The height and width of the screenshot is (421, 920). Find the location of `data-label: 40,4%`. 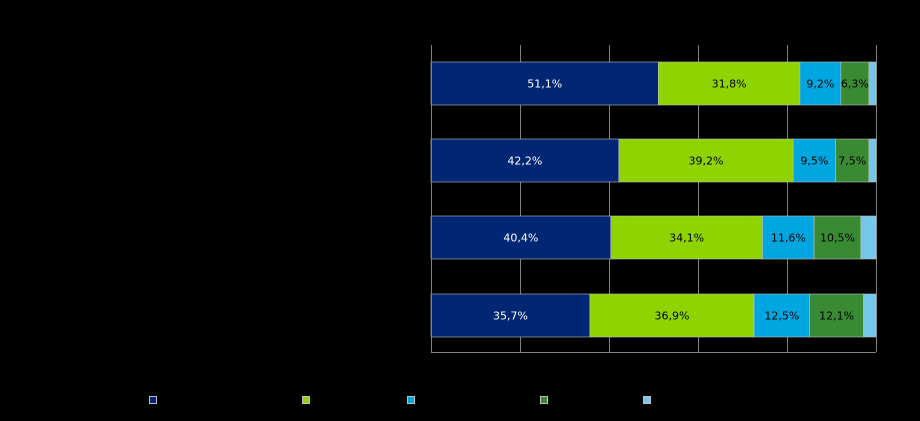

data-label: 40,4% is located at coordinates (520, 238).